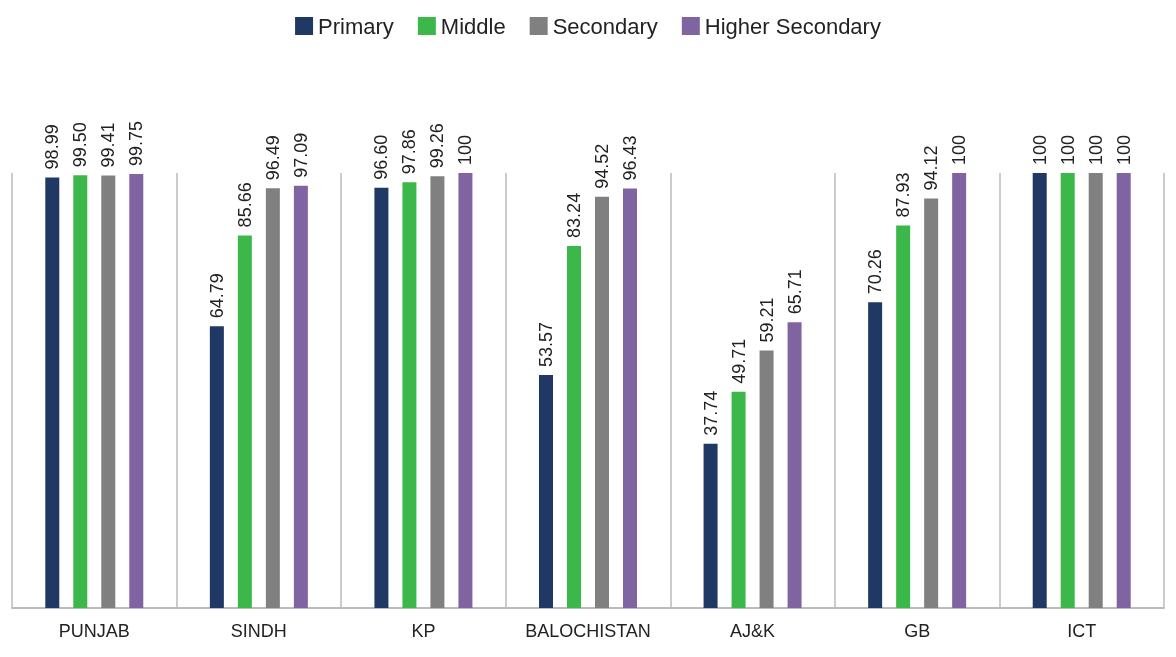 This screenshot has height=657, width=1176. Describe the element at coordinates (630, 158) in the screenshot. I see `data-label: 96.43` at that location.